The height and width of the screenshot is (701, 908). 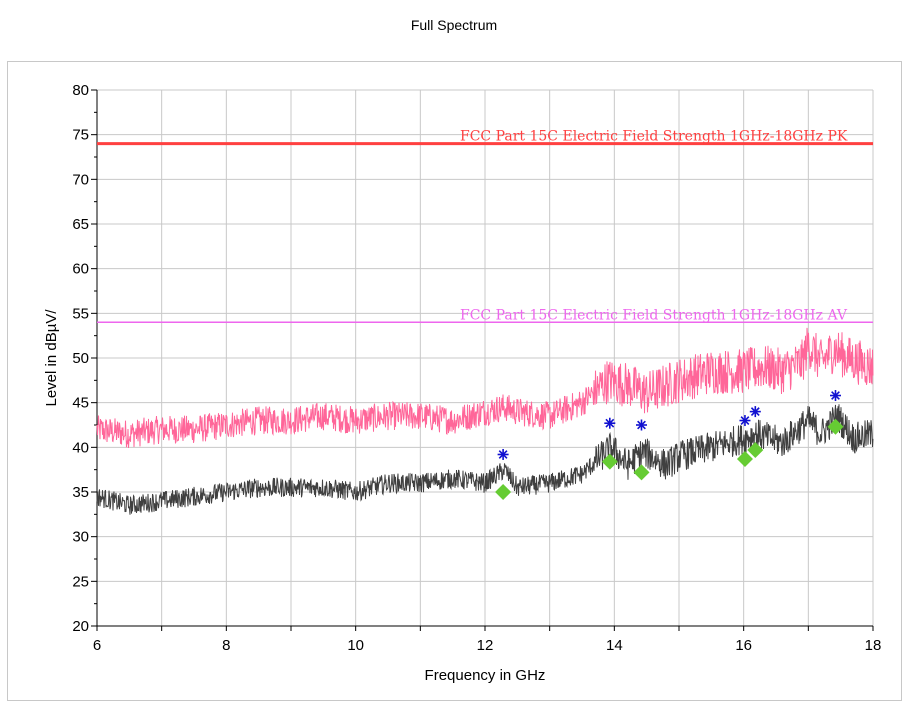 What do you see at coordinates (80, 224) in the screenshot?
I see `y-tick-label: 65` at bounding box center [80, 224].